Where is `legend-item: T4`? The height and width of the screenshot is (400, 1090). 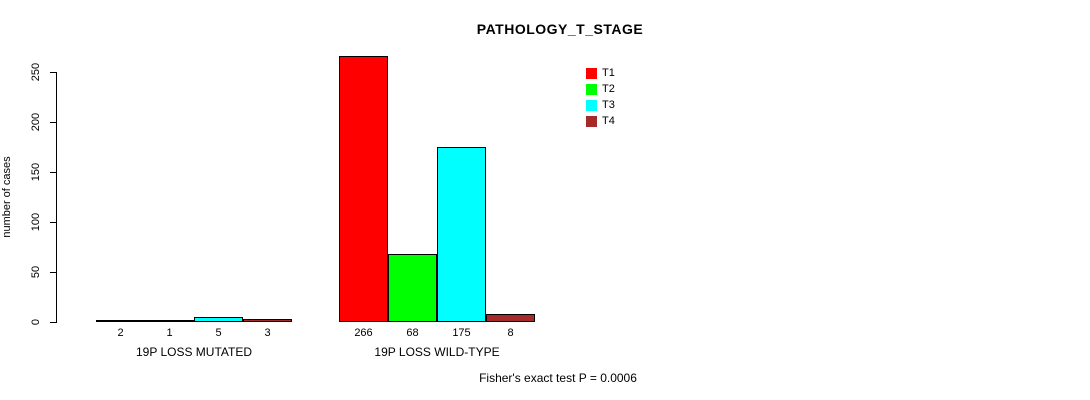
legend-item: T4 is located at coordinates (600, 121).